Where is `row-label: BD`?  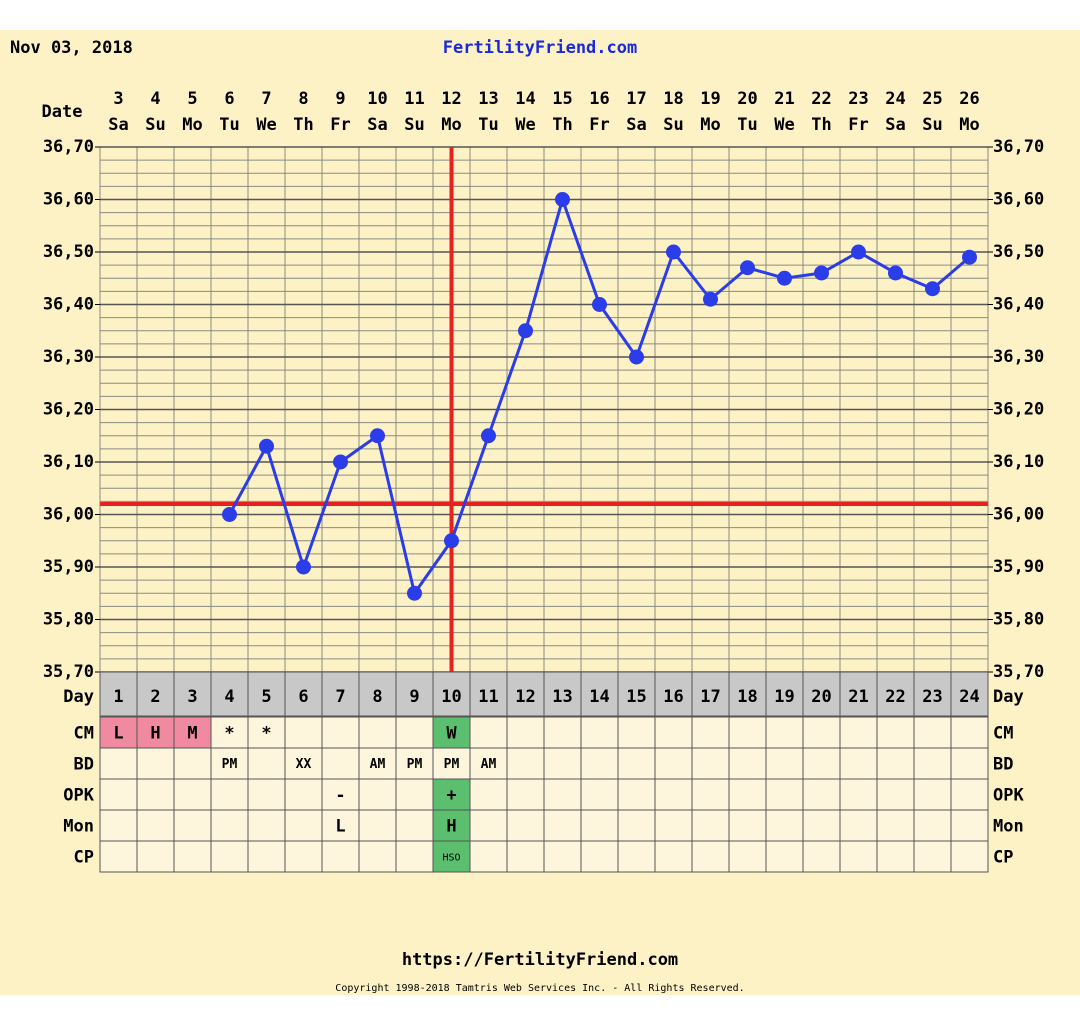
row-label: BD is located at coordinates (84, 765).